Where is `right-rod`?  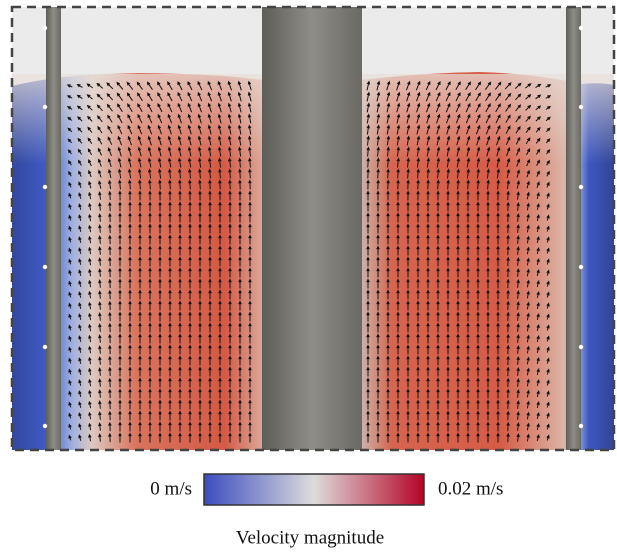
right-rod is located at coordinates (573, 228).